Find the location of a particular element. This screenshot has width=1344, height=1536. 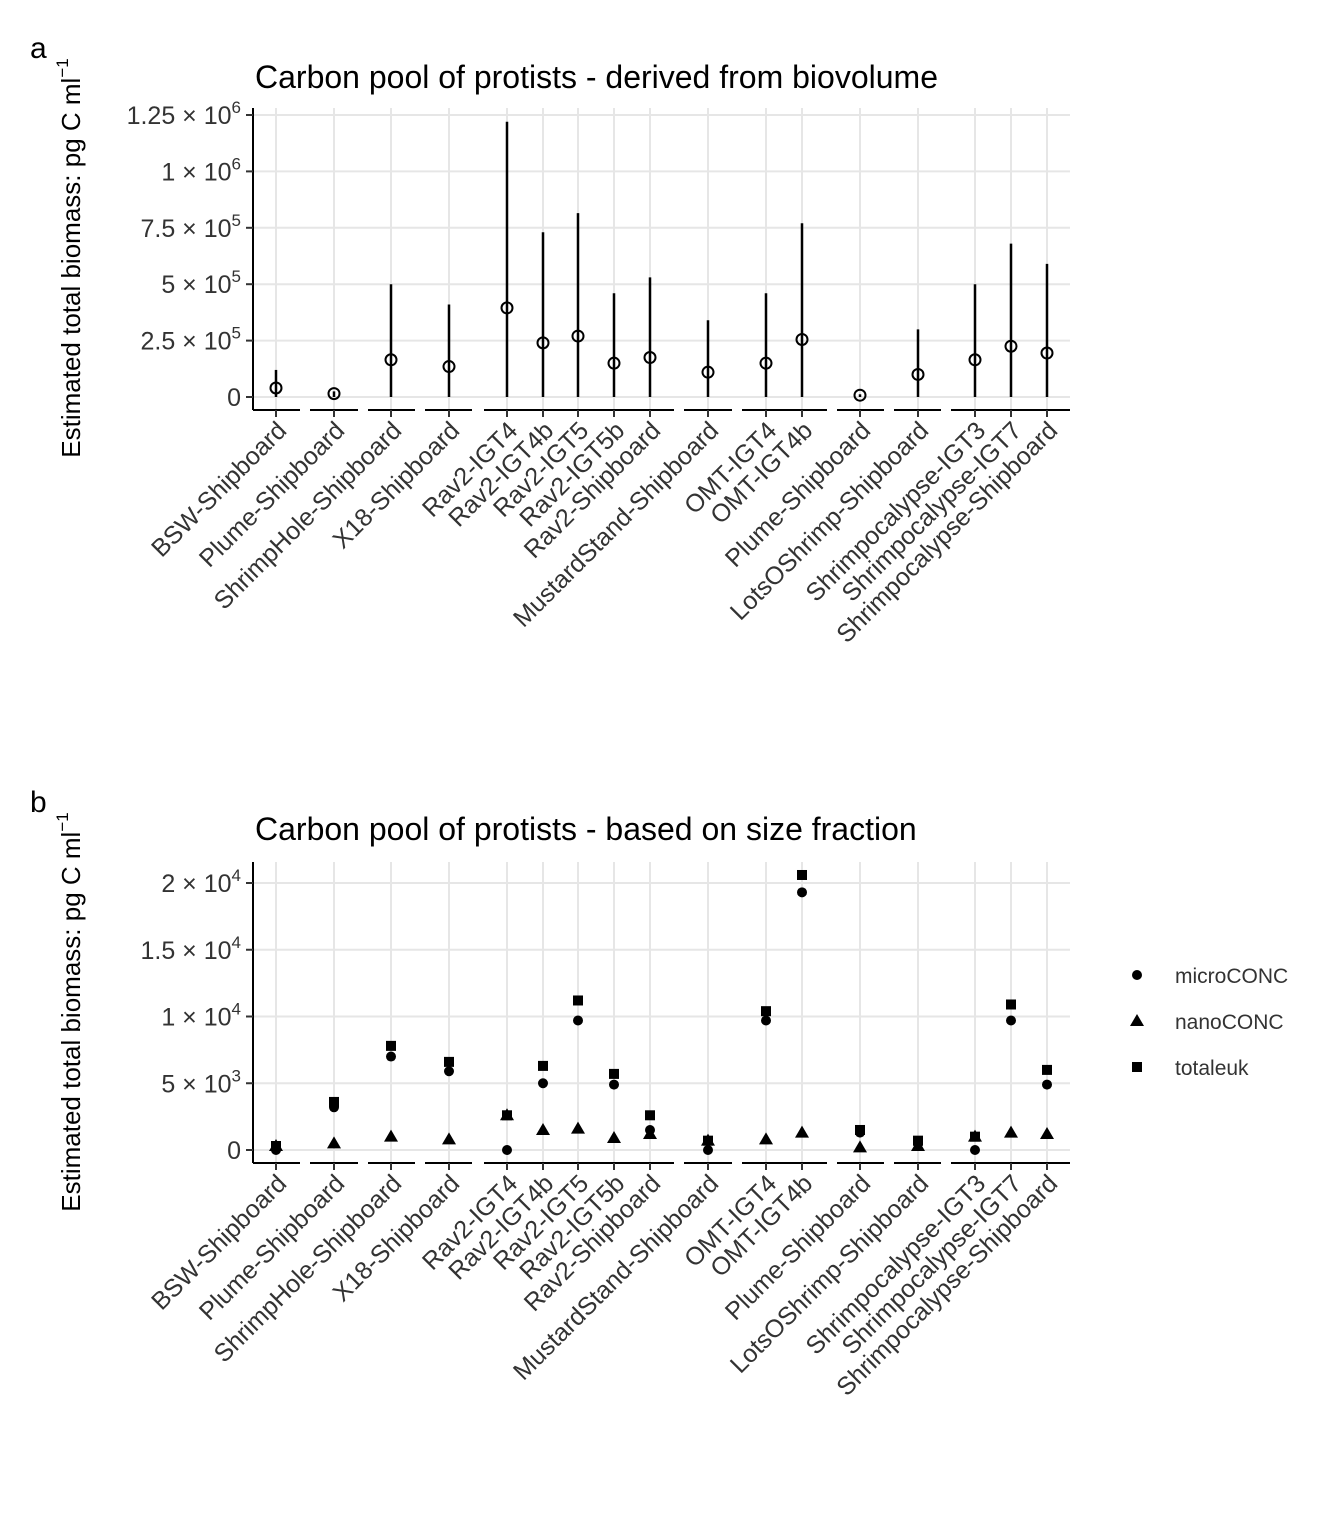

panel-b-y-axis-label-text: Estimated total biomass: pg C ml−1 is located at coordinates (69, 1011).